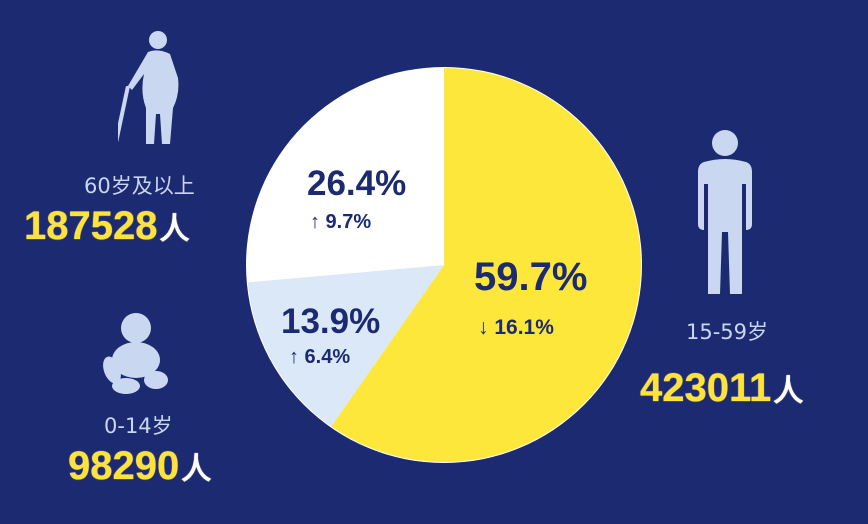  What do you see at coordinates (91, 226) in the screenshot?
I see `group-count-60-plus-value: 187528` at bounding box center [91, 226].